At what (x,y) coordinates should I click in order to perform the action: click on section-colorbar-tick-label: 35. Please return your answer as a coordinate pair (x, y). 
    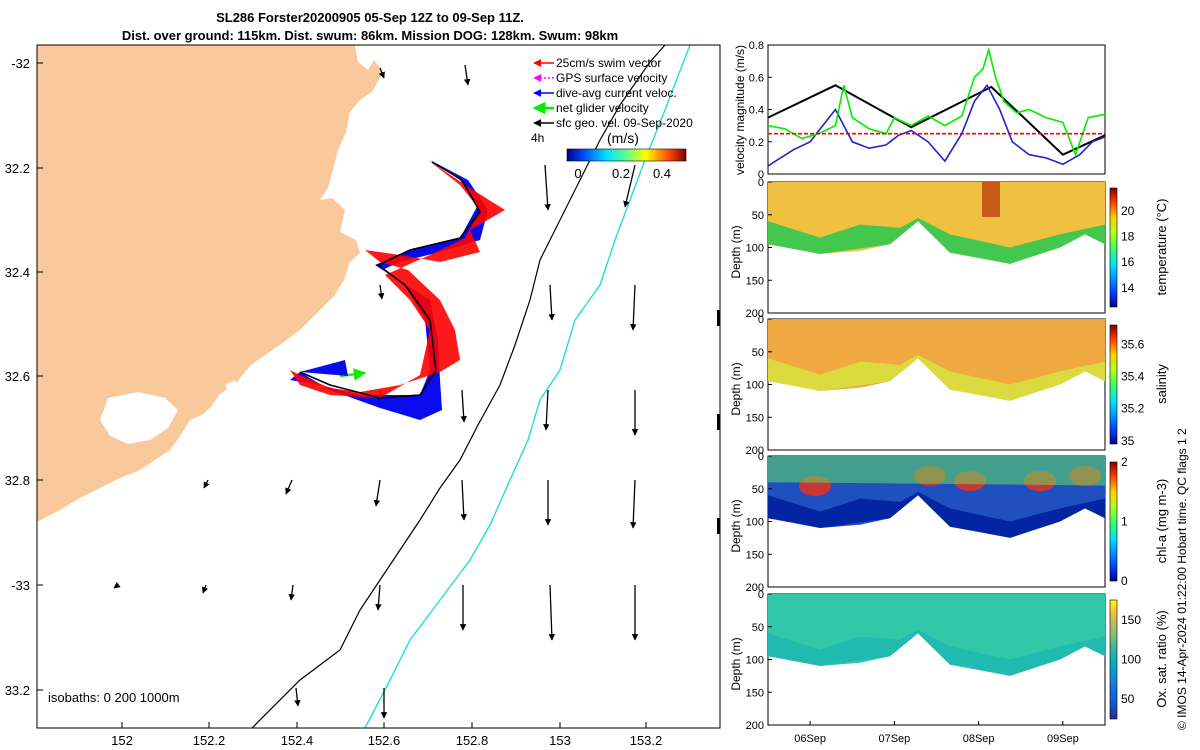
    Looking at the image, I should click on (1128, 441).